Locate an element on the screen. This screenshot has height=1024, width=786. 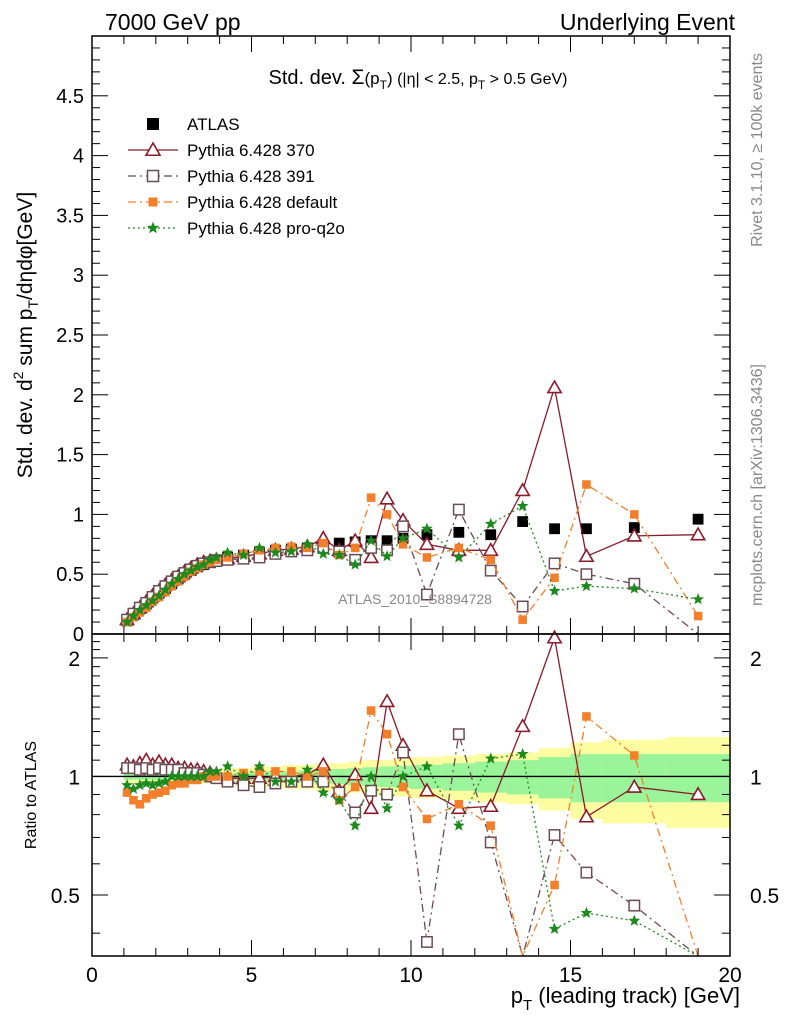
x-tick-label: 5 is located at coordinates (252, 975).